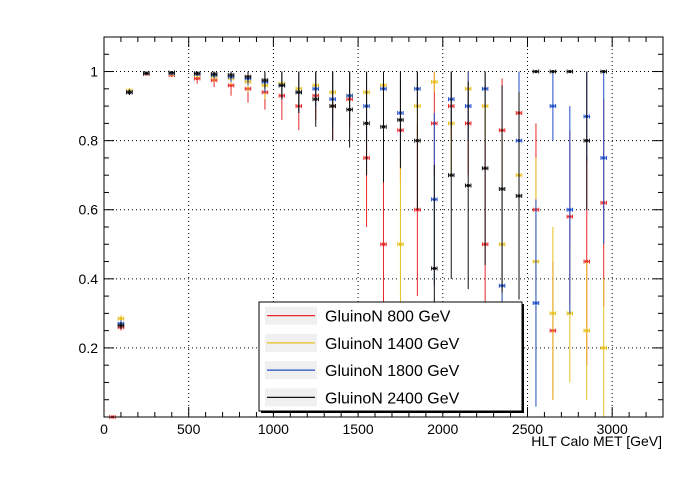 The width and height of the screenshot is (698, 479). Describe the element at coordinates (392, 344) in the screenshot. I see `legend-label: GluinoN 1400 GeV` at that location.